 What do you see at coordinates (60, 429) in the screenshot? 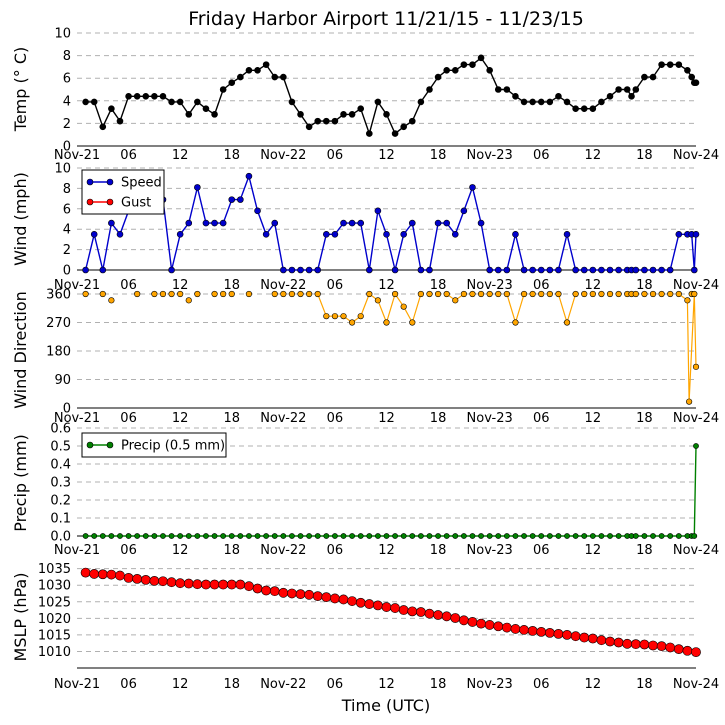
I see `y-tick-label: 0.6` at bounding box center [60, 429].